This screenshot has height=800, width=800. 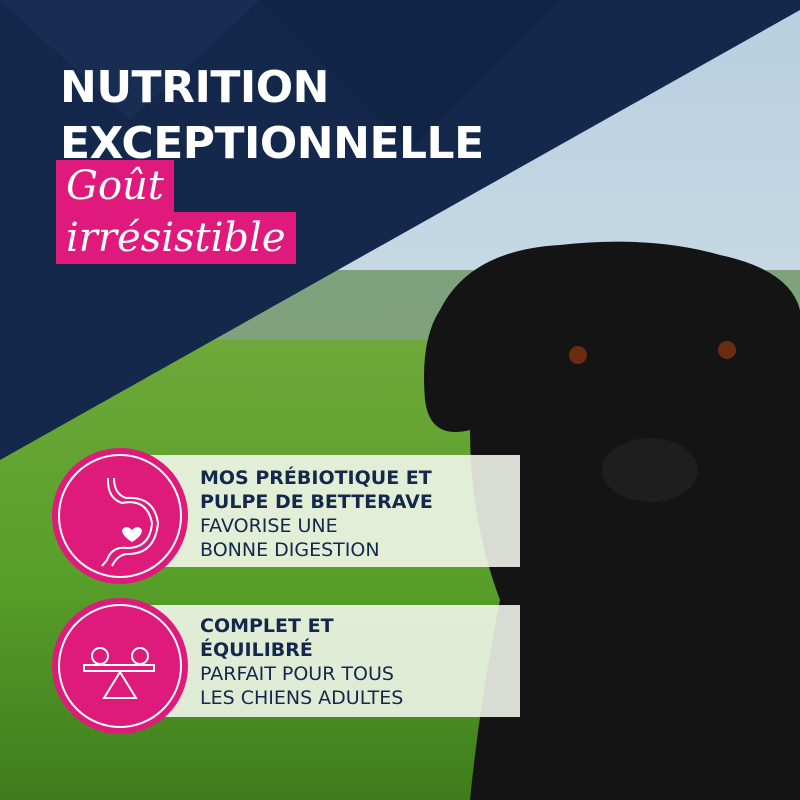 I want to click on feature-title: PULPE DE BETTERAVE, so click(x=316, y=502).